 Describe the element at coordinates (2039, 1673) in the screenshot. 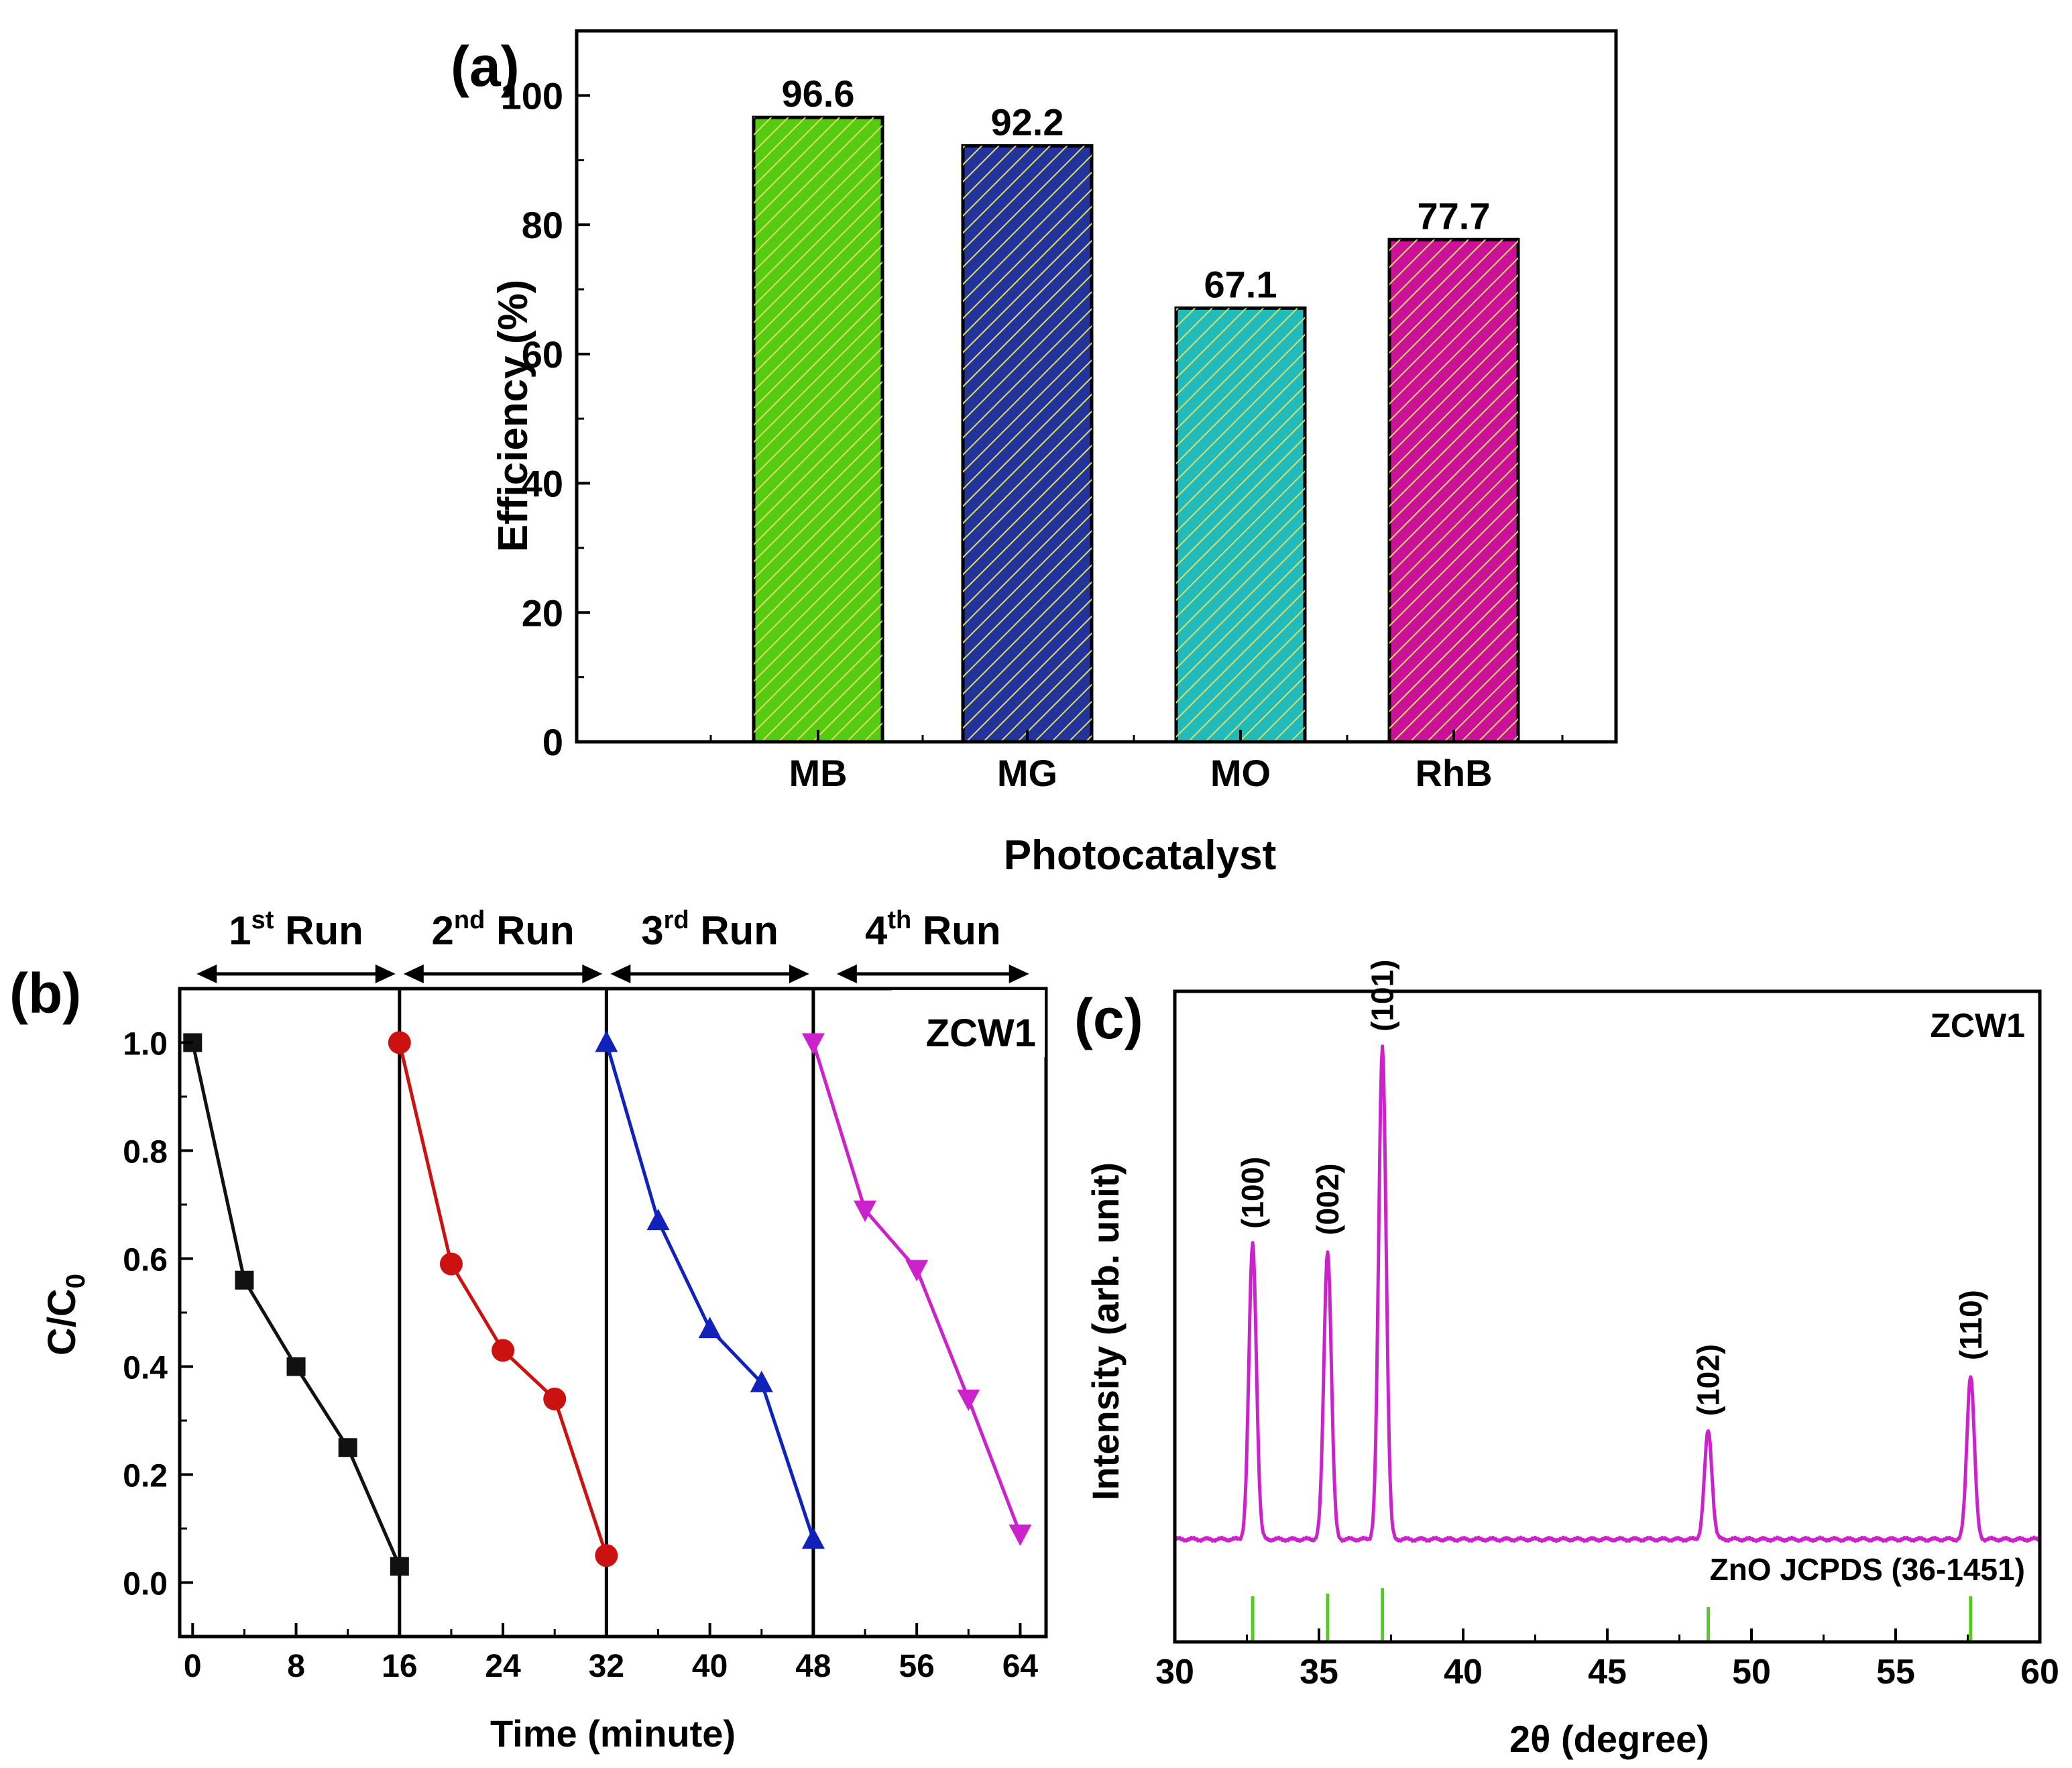

I see `x-tick-label: 60` at that location.